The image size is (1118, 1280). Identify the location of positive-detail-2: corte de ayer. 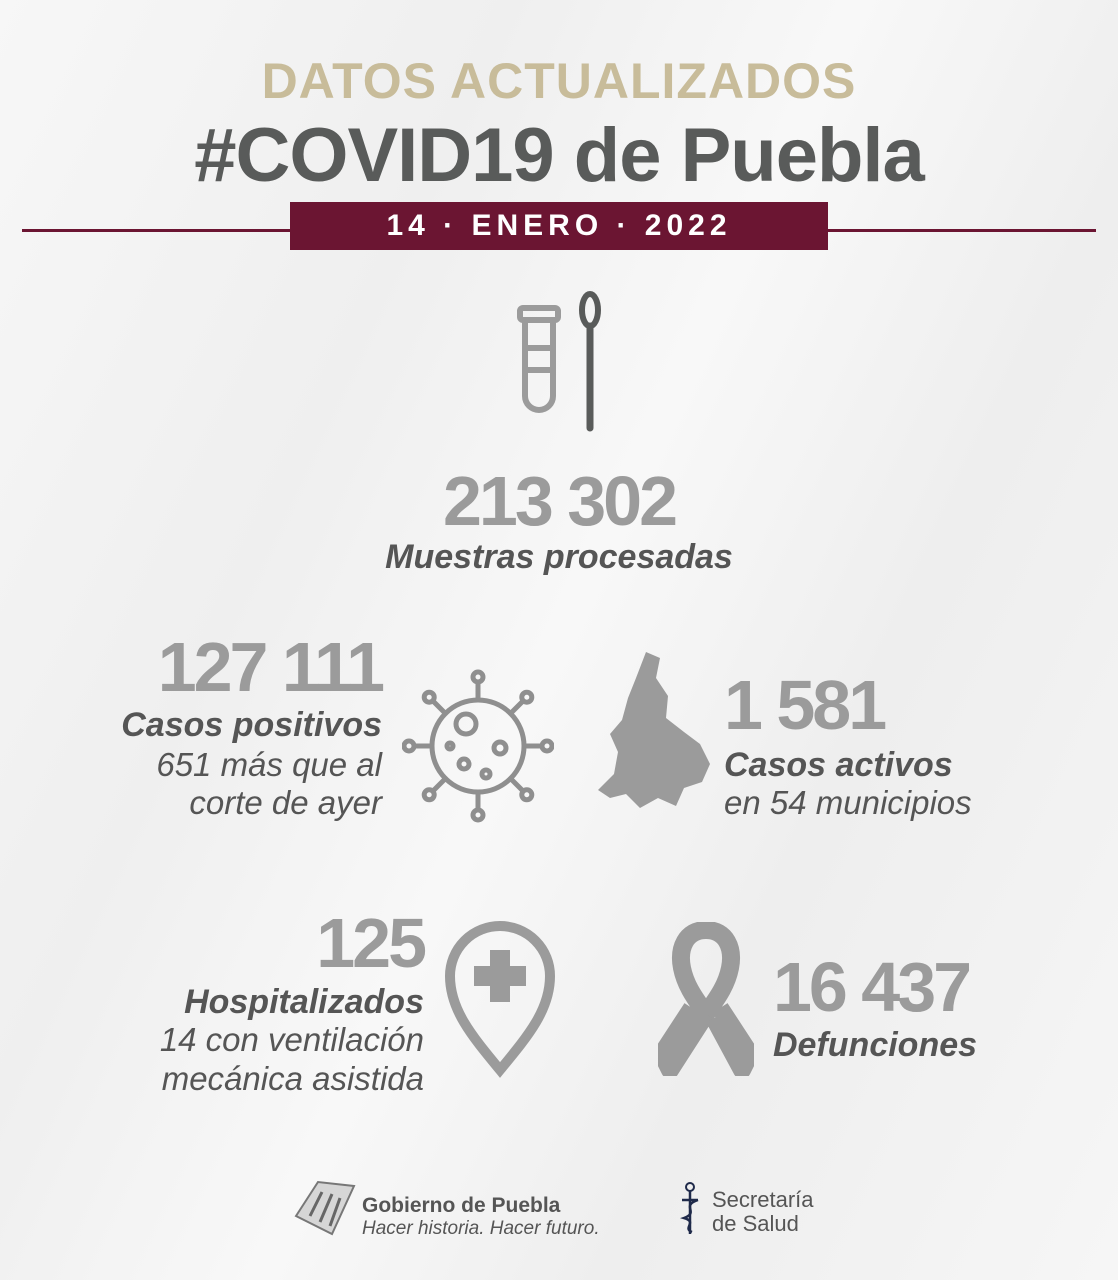
(285, 802).